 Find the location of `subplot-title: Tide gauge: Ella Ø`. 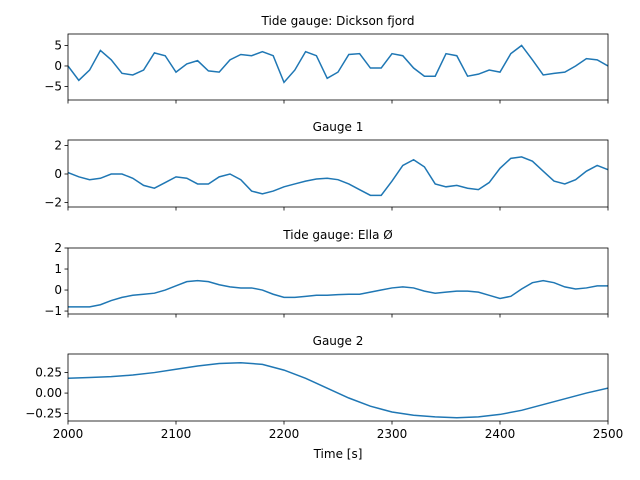

subplot-title: Tide gauge: Ella Ø is located at coordinates (337, 235).